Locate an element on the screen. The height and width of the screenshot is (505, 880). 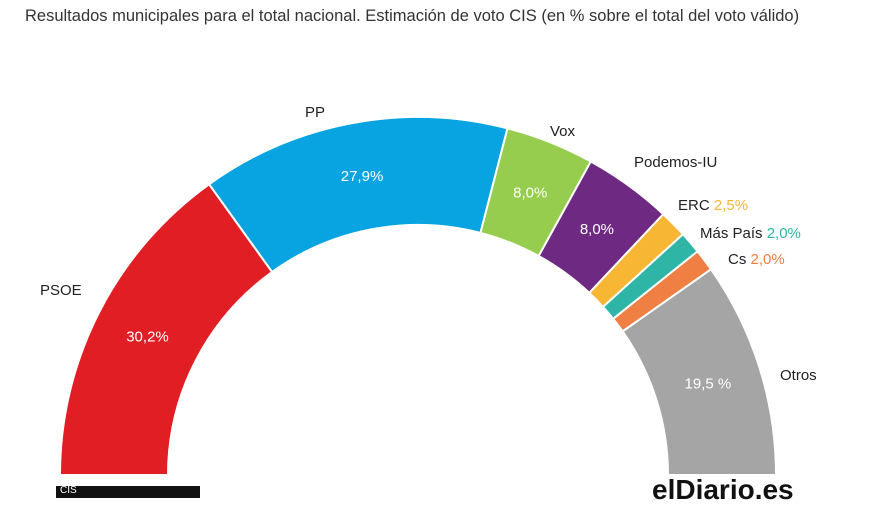
value-cs: 2,0% is located at coordinates (765, 259).